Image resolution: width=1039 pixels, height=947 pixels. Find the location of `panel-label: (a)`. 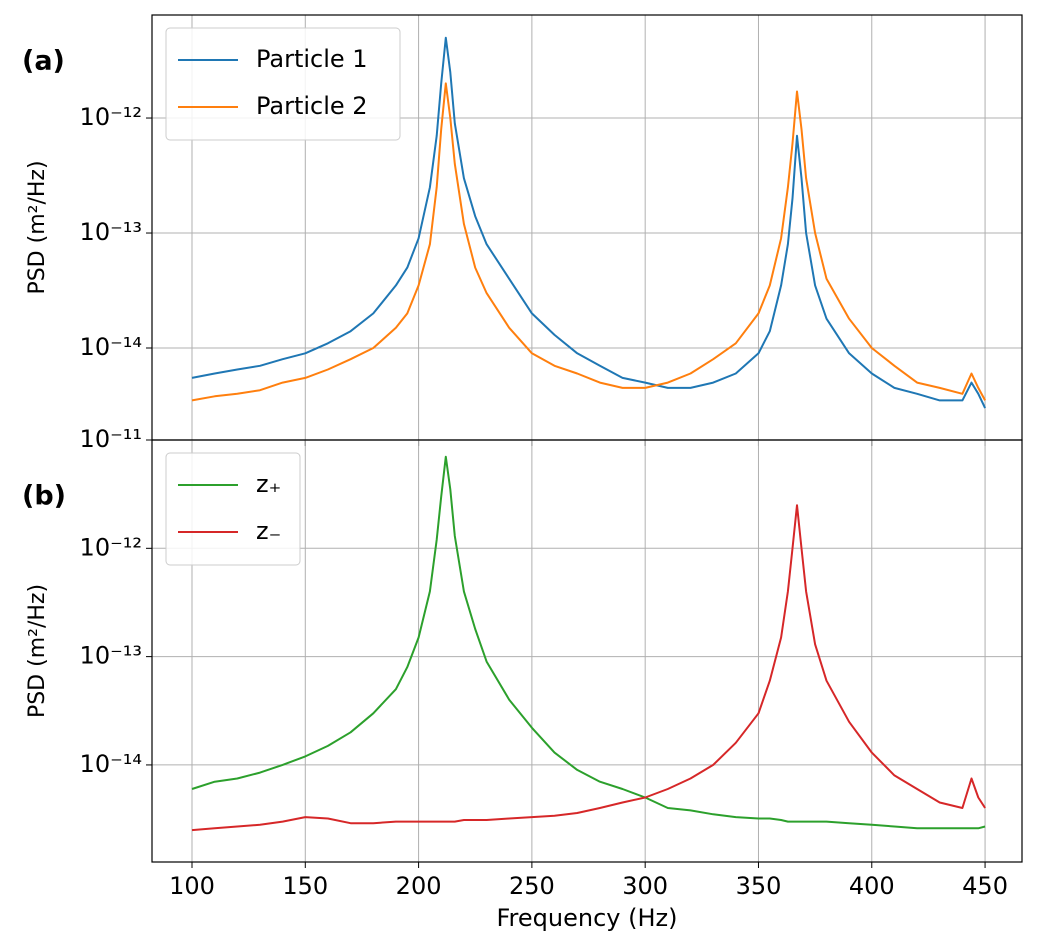

panel-label: (a) is located at coordinates (43, 61).